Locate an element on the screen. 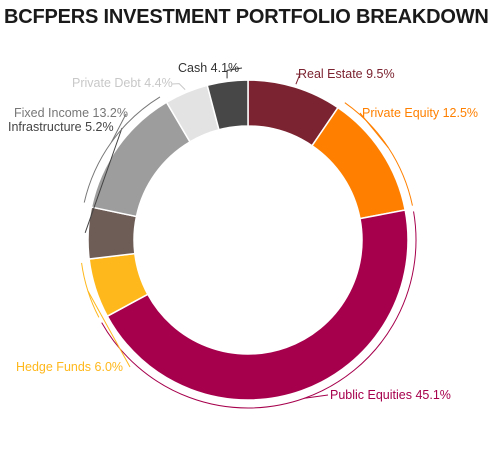 The height and width of the screenshot is (462, 490). bracket-fixed-income is located at coordinates (122, 149).